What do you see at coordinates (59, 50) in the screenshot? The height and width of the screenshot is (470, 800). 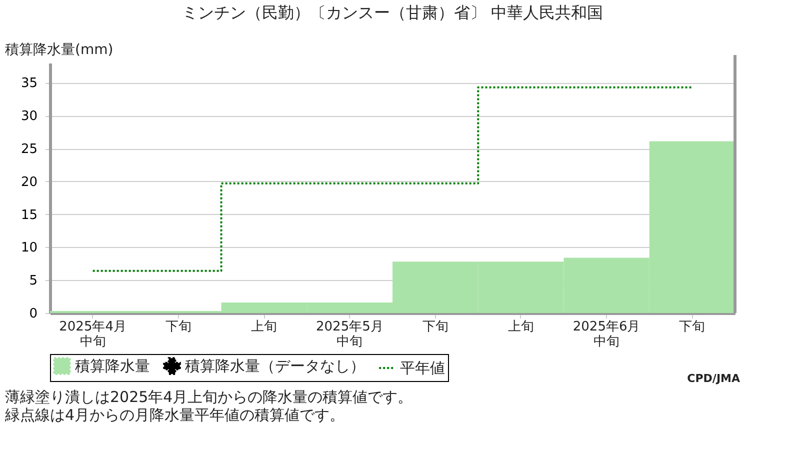 I see `y-axis-title: 積算降水量(mm)` at bounding box center [59, 50].